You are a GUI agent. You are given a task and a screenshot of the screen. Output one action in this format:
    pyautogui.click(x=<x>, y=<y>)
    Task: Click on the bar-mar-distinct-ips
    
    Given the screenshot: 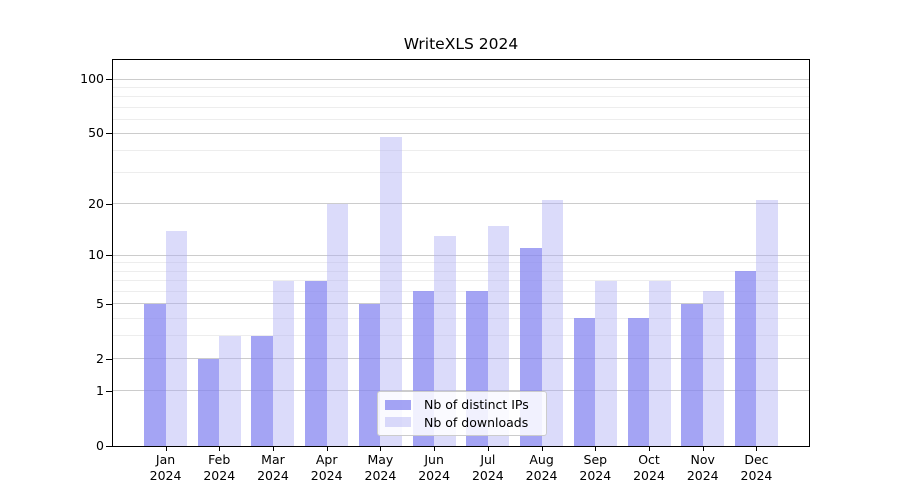 What is the action you would take?
    pyautogui.click(x=262, y=390)
    